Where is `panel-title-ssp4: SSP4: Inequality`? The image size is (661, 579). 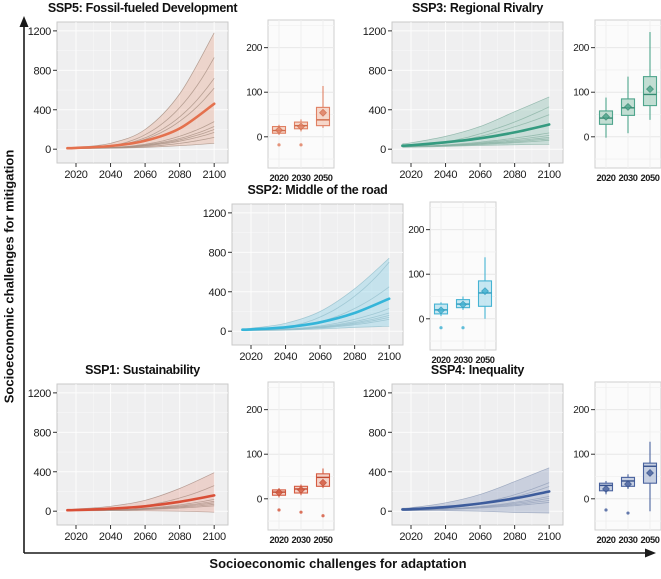 panel-title-ssp4: SSP4: Inequality is located at coordinates (477, 370).